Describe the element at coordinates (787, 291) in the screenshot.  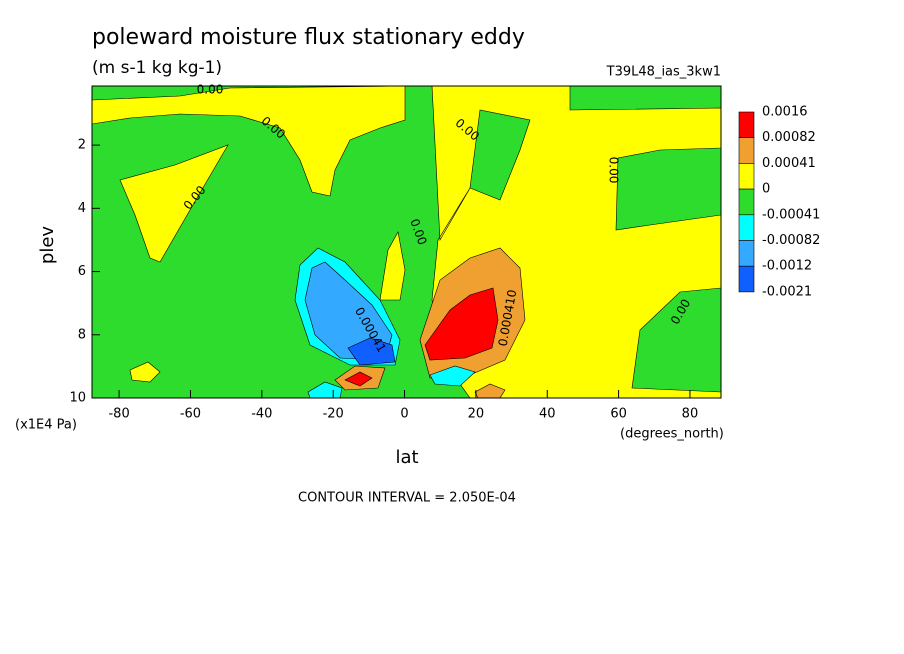
I see `colorbar-label: -0.0021` at that location.